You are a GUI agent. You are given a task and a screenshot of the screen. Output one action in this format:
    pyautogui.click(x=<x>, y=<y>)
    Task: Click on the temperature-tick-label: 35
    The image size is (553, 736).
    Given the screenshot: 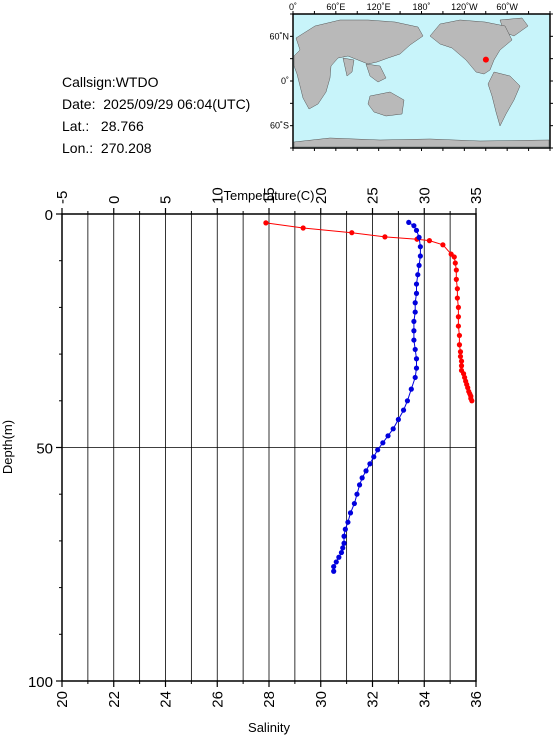 What is the action you would take?
    pyautogui.click(x=476, y=195)
    